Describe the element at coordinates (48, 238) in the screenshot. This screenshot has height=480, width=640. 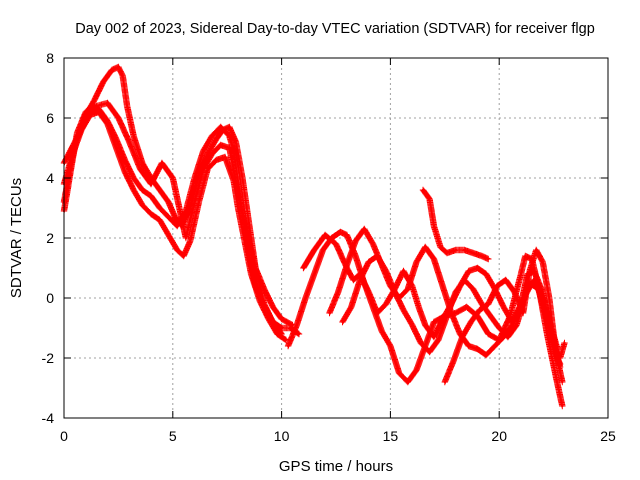
I see `y-tick-labels: -4 -2 0 2 4 6 8` at that location.